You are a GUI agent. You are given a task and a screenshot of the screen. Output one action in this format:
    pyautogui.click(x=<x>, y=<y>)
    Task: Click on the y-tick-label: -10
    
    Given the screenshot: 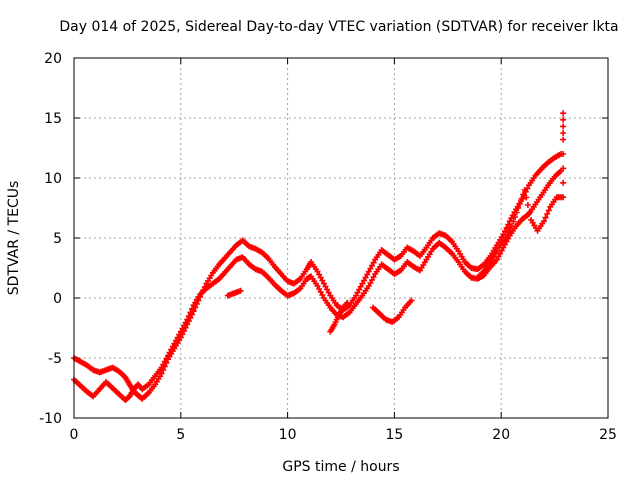 What is the action you would take?
    pyautogui.click(x=50, y=419)
    